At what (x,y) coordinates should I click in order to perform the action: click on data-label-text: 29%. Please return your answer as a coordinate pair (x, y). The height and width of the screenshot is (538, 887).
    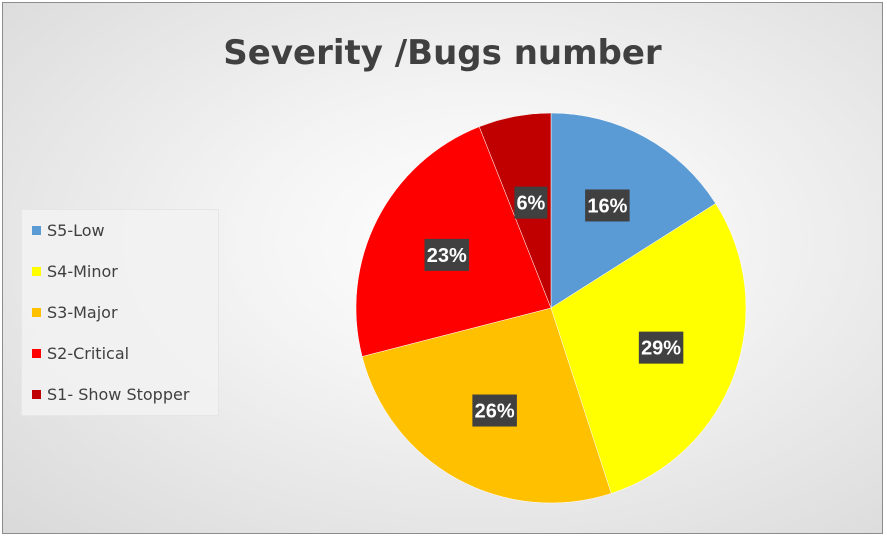
    Looking at the image, I should click on (661, 349).